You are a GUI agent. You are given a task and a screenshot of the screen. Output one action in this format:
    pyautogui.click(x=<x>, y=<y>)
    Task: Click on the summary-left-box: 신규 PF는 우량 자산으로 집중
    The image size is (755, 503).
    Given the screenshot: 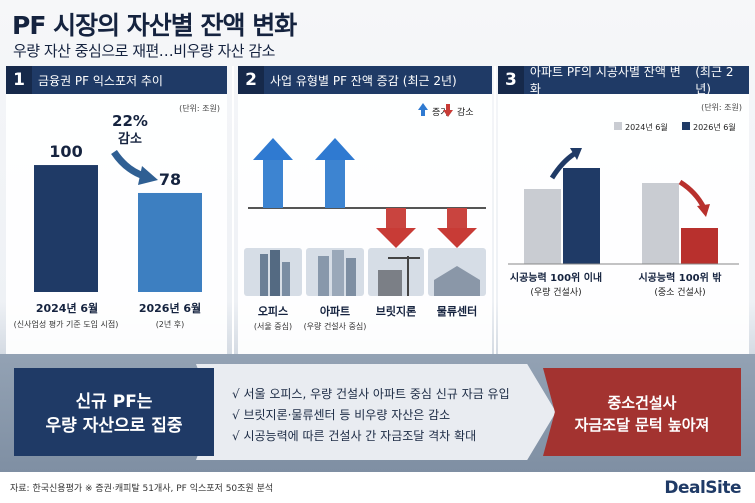 What is the action you would take?
    pyautogui.click(x=114, y=412)
    